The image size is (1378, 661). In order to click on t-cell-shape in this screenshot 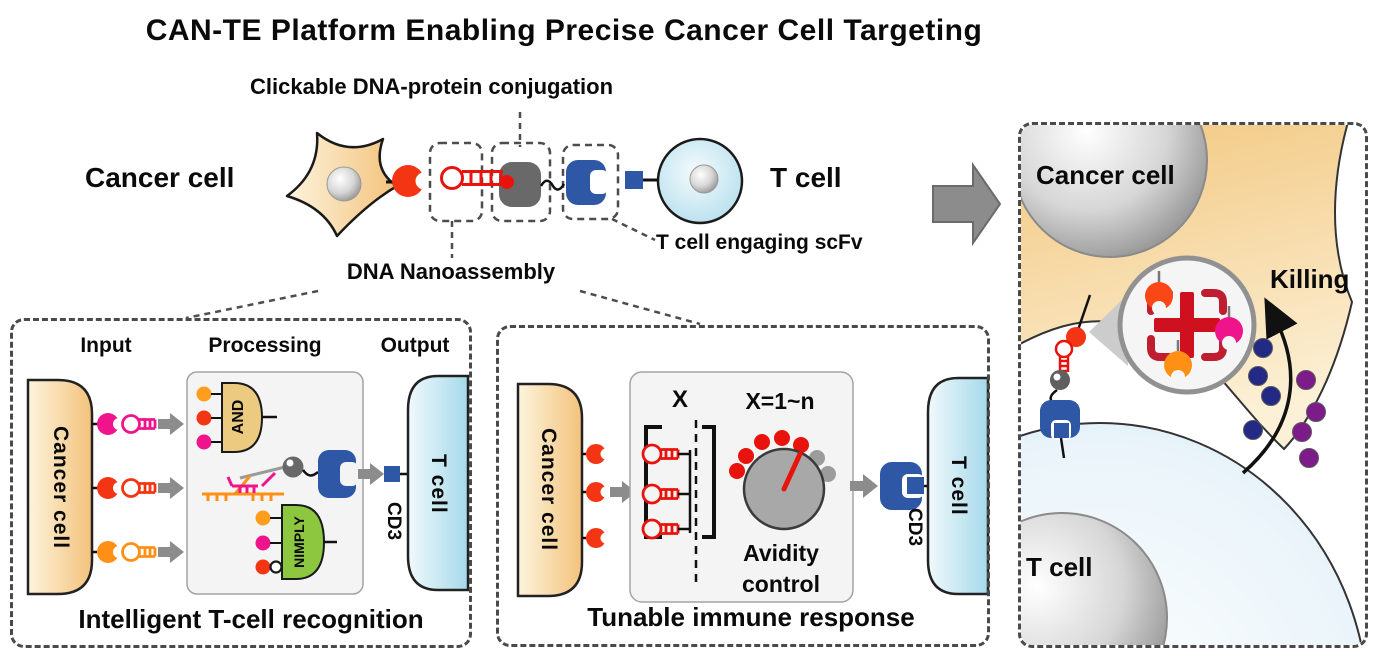, I will do `click(700, 181)`.